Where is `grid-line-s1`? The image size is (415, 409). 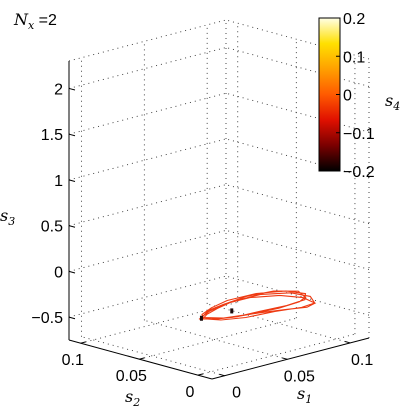 grid-line-s1 is located at coordinates (279, 323).